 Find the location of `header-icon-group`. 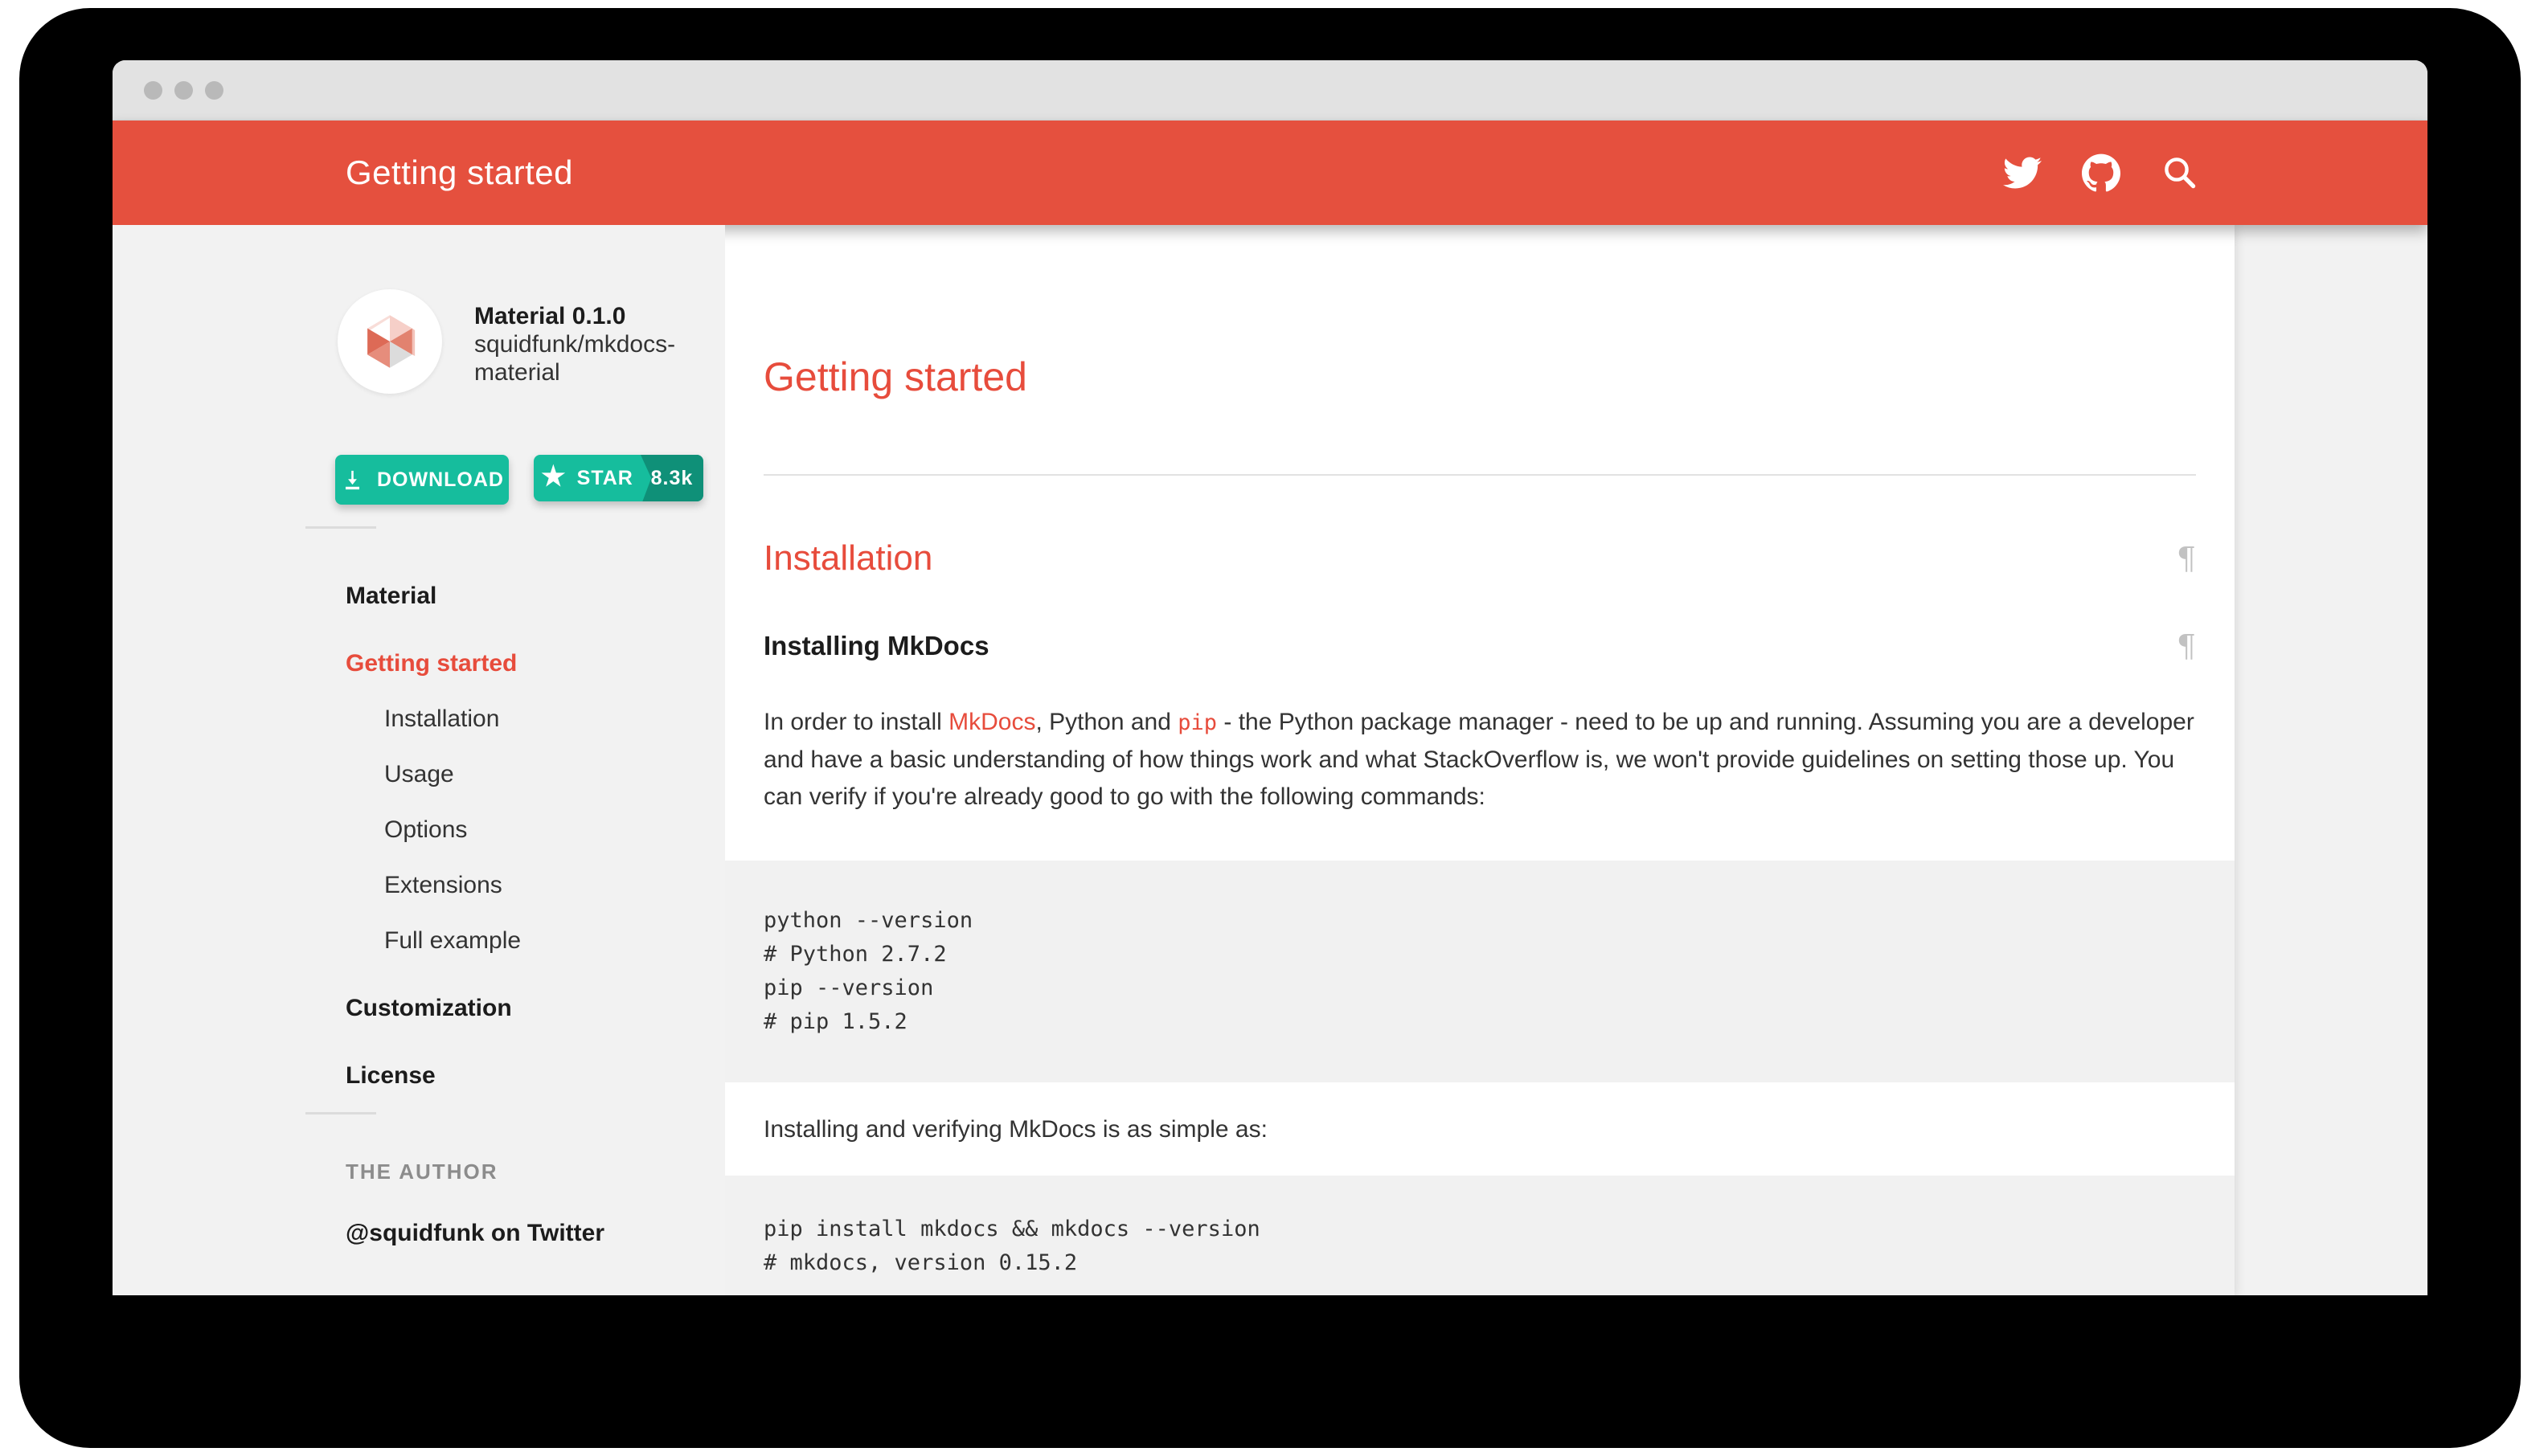

header-icon-group is located at coordinates (2100, 173).